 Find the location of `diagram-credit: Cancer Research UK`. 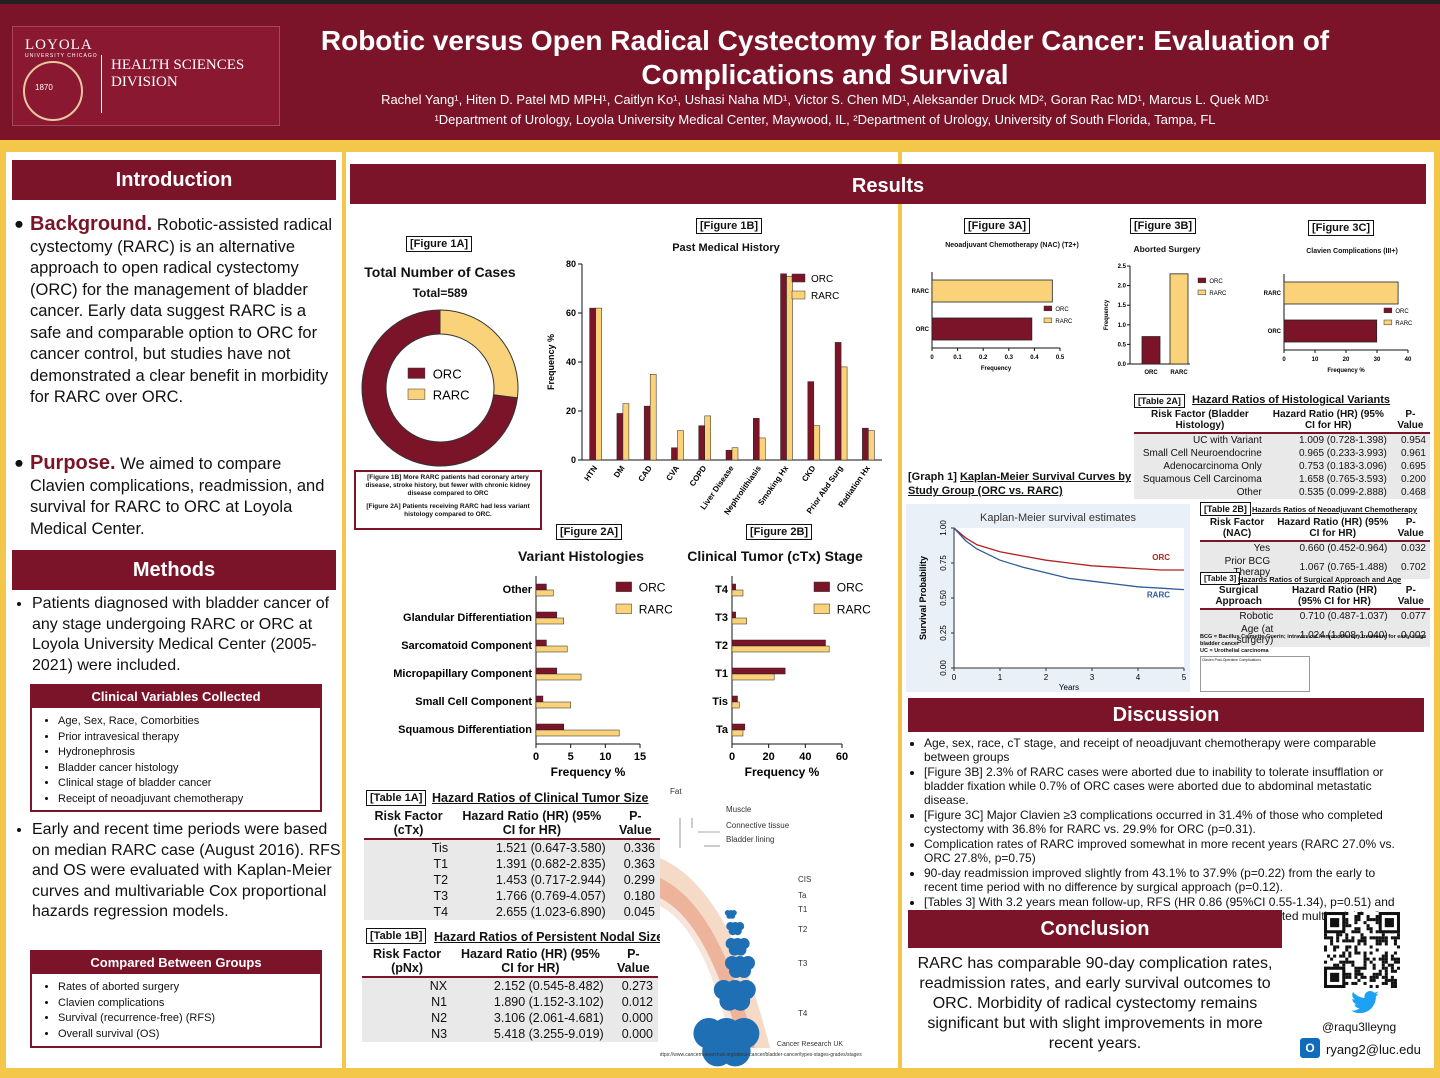

diagram-credit: Cancer Research UK is located at coordinates (810, 1044).